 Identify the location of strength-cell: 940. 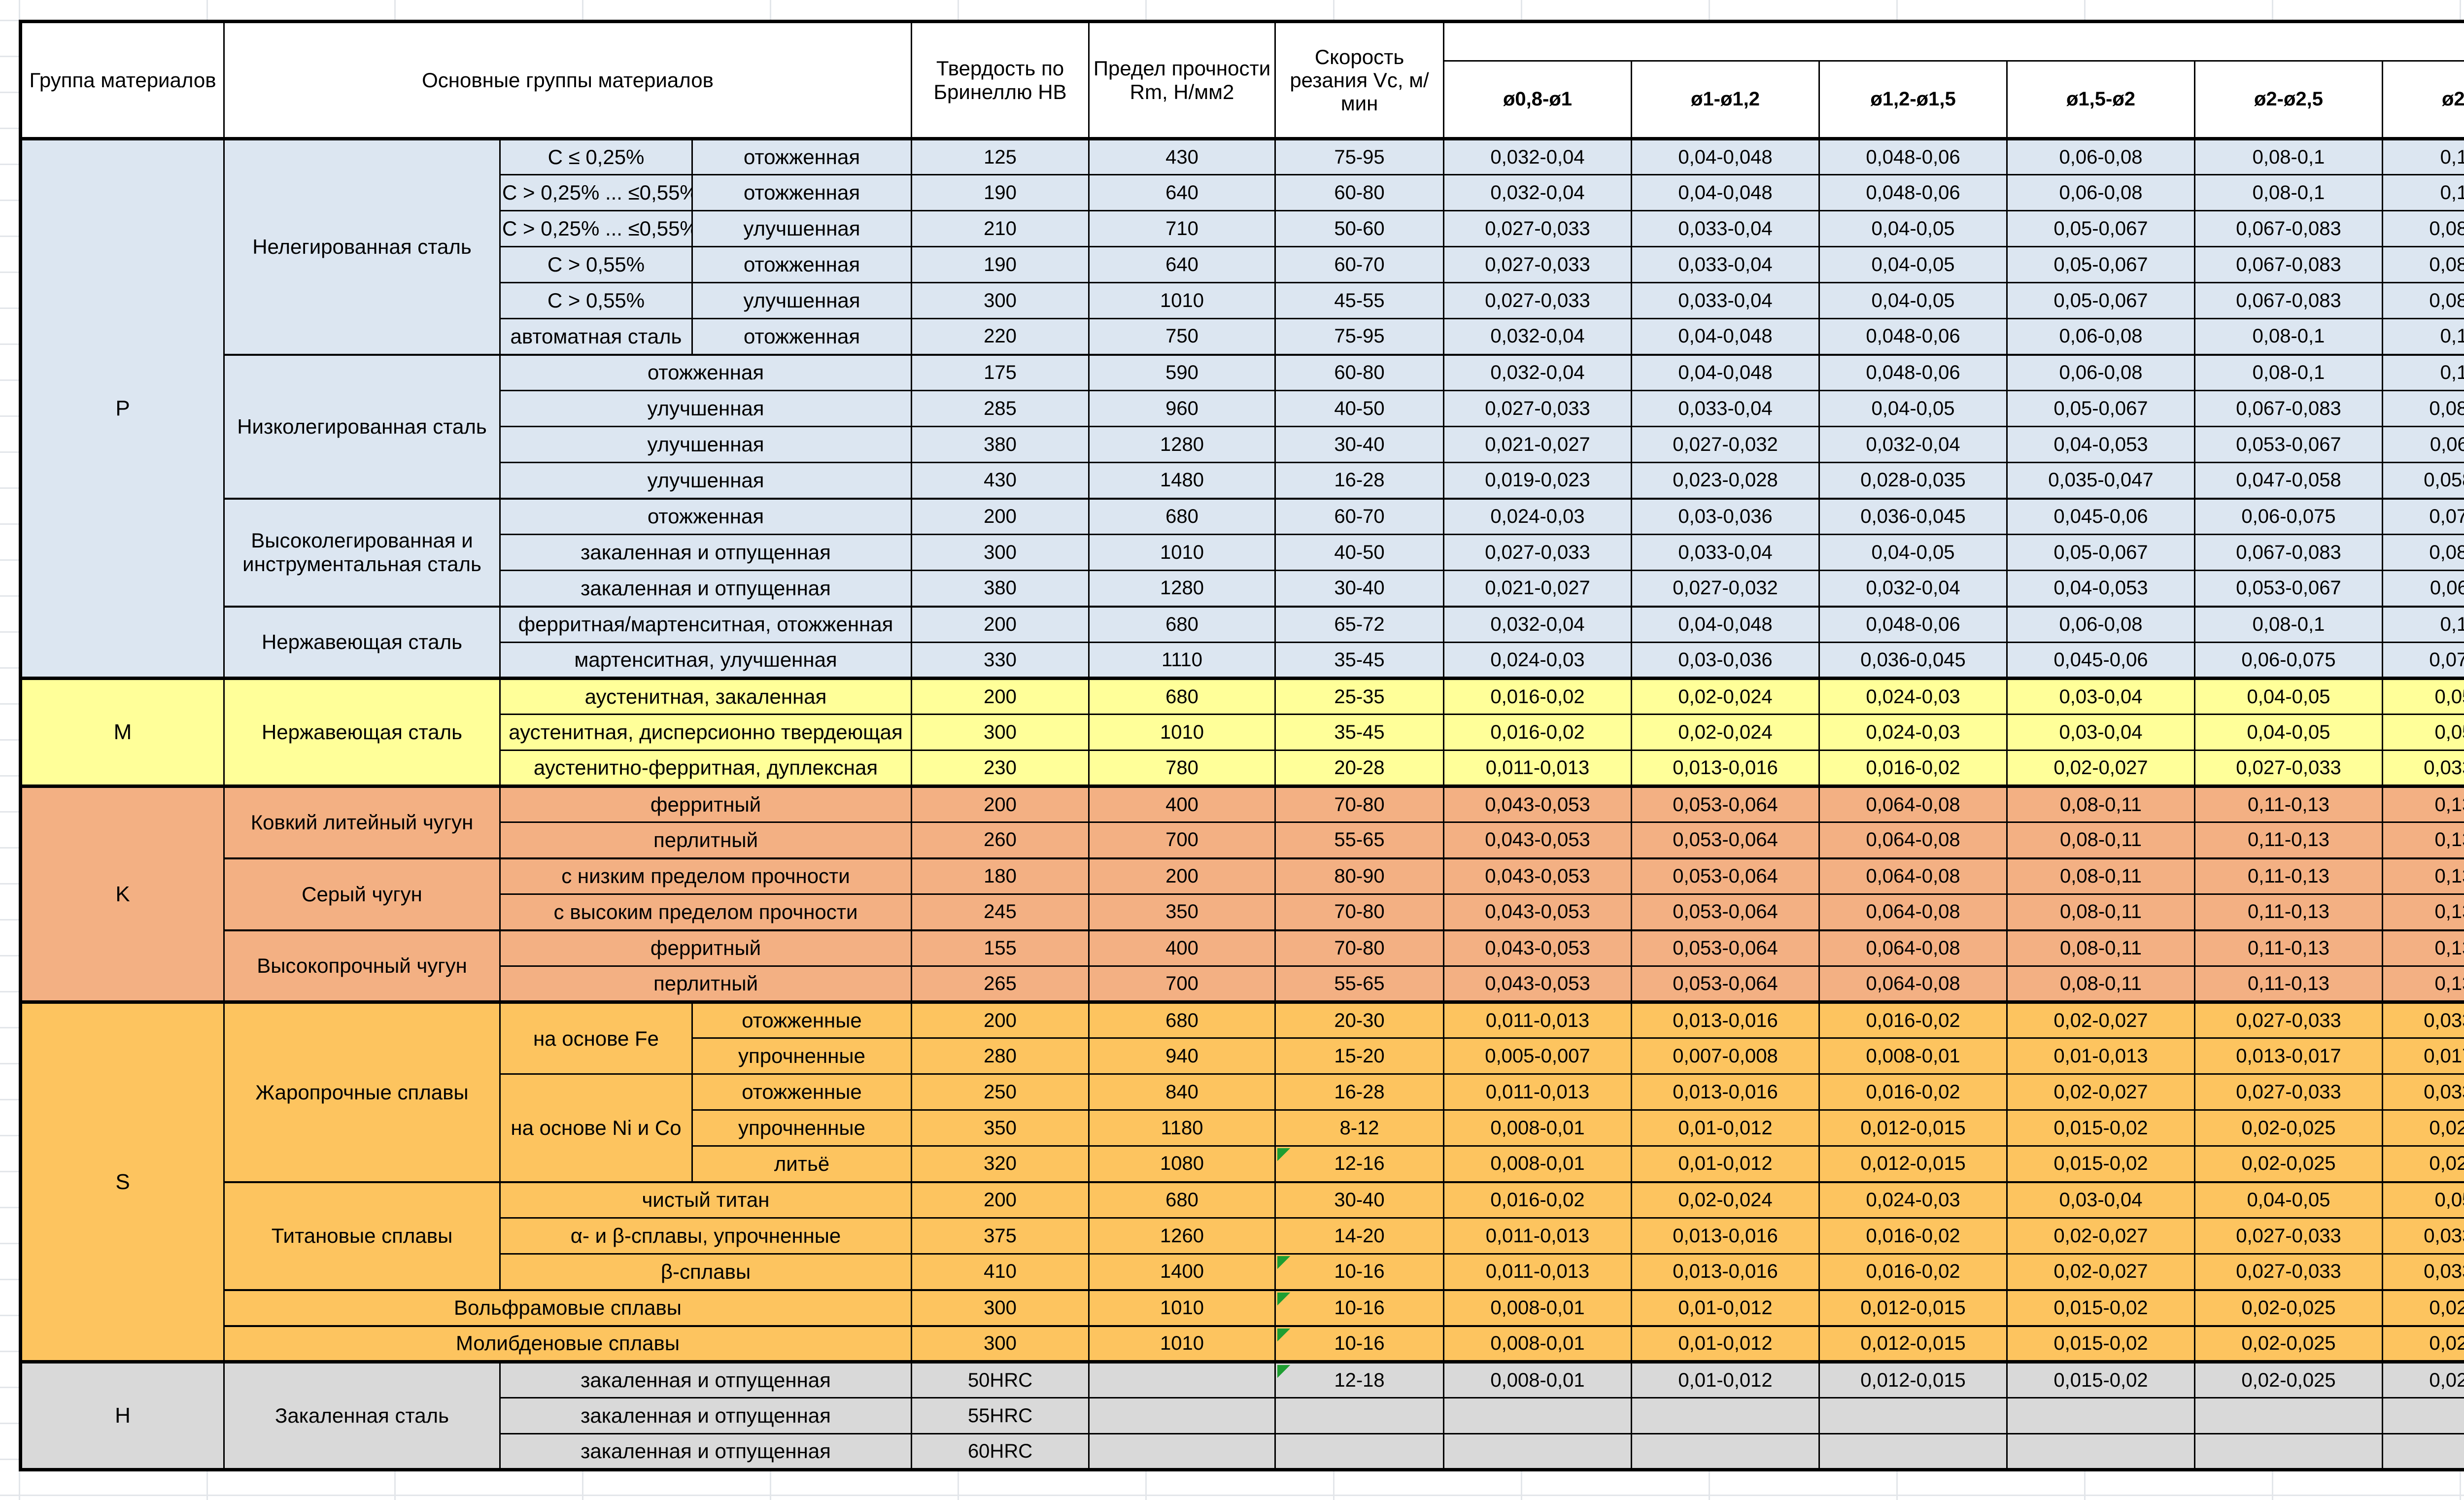
(1182, 1056).